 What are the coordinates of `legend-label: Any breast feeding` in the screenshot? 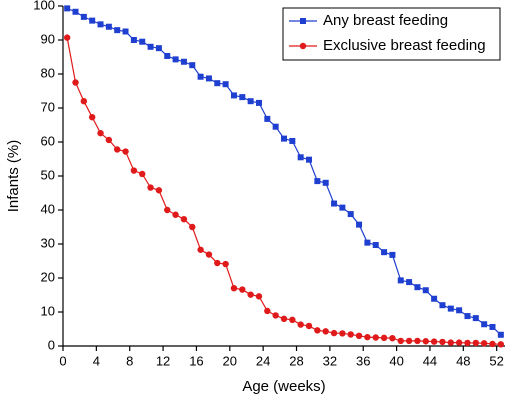 It's located at (385, 20).